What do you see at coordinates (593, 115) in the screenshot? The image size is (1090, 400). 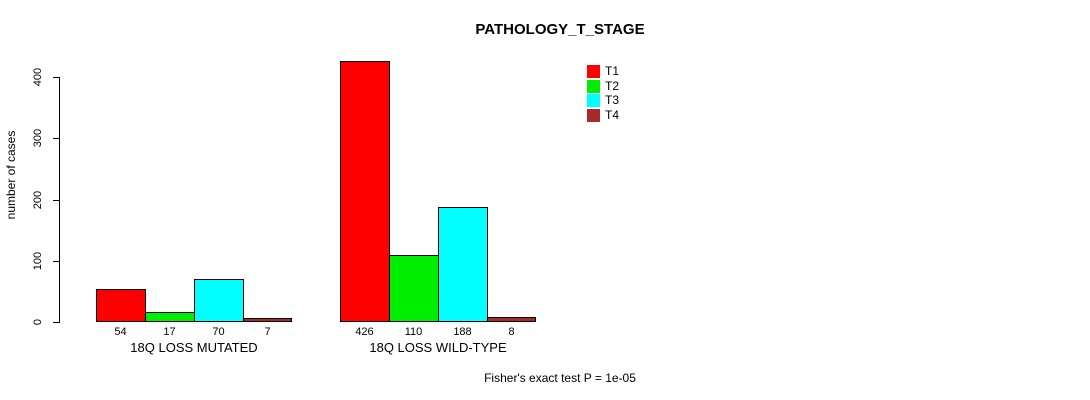 I see `legend-swatch-t4` at bounding box center [593, 115].